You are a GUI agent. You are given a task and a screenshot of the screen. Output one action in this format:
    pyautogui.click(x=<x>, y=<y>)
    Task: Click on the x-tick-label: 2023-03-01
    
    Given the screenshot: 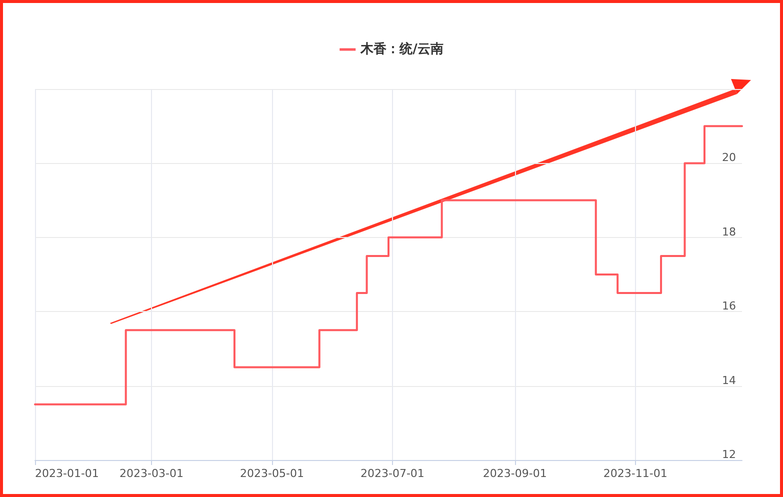 What is the action you would take?
    pyautogui.click(x=152, y=473)
    